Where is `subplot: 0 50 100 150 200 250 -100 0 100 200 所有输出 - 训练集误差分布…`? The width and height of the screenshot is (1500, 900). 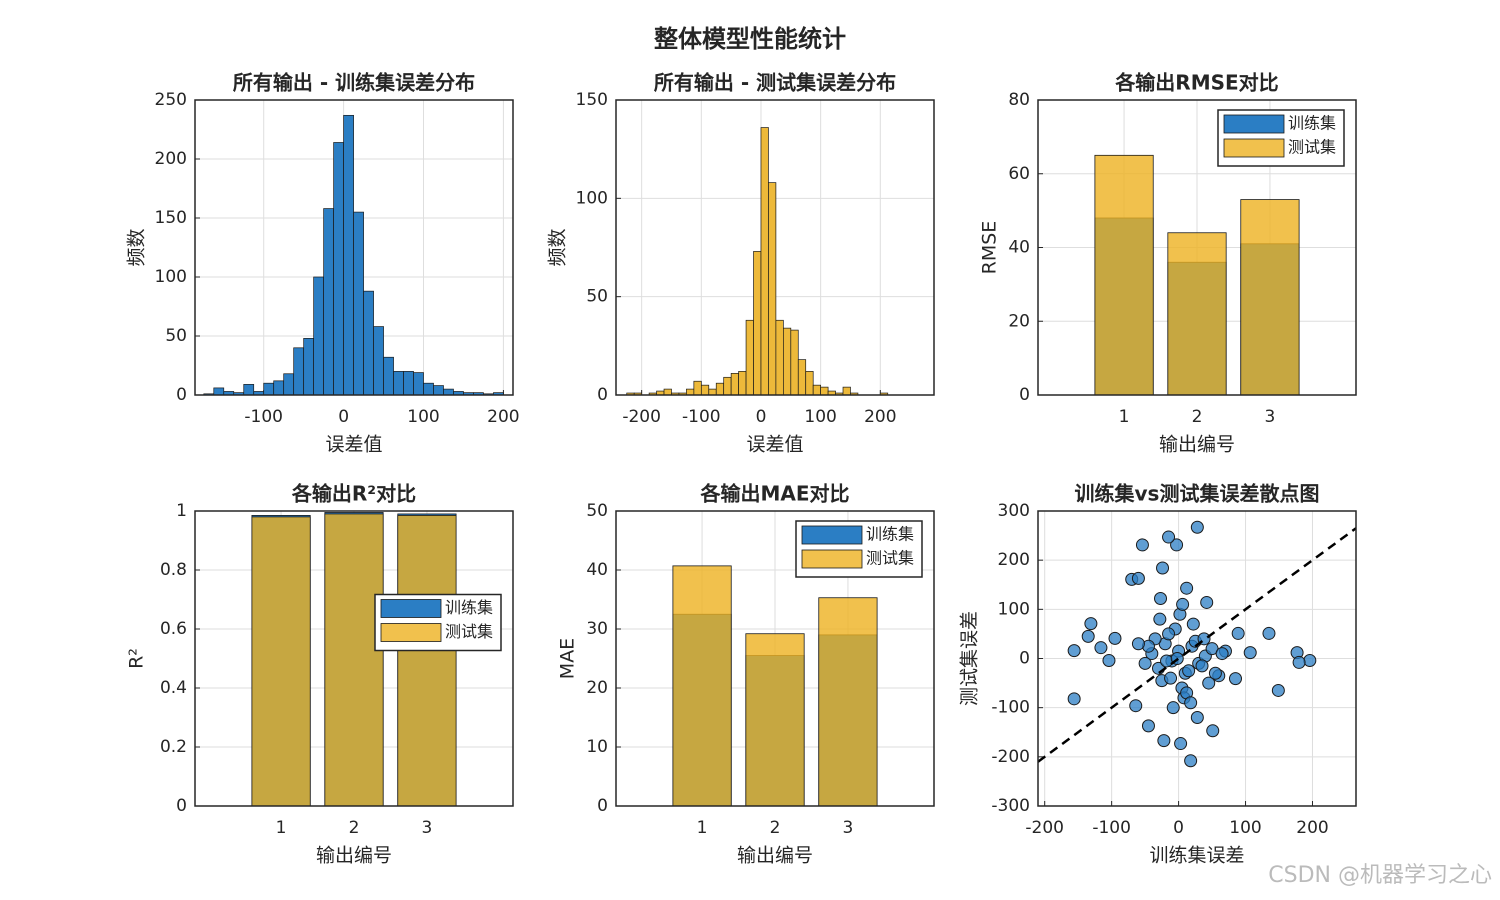
subplot: 0 50 100 150 200 250 -100 0 100 200 所有输出 - 训练集误差分布… is located at coordinates (323, 263).